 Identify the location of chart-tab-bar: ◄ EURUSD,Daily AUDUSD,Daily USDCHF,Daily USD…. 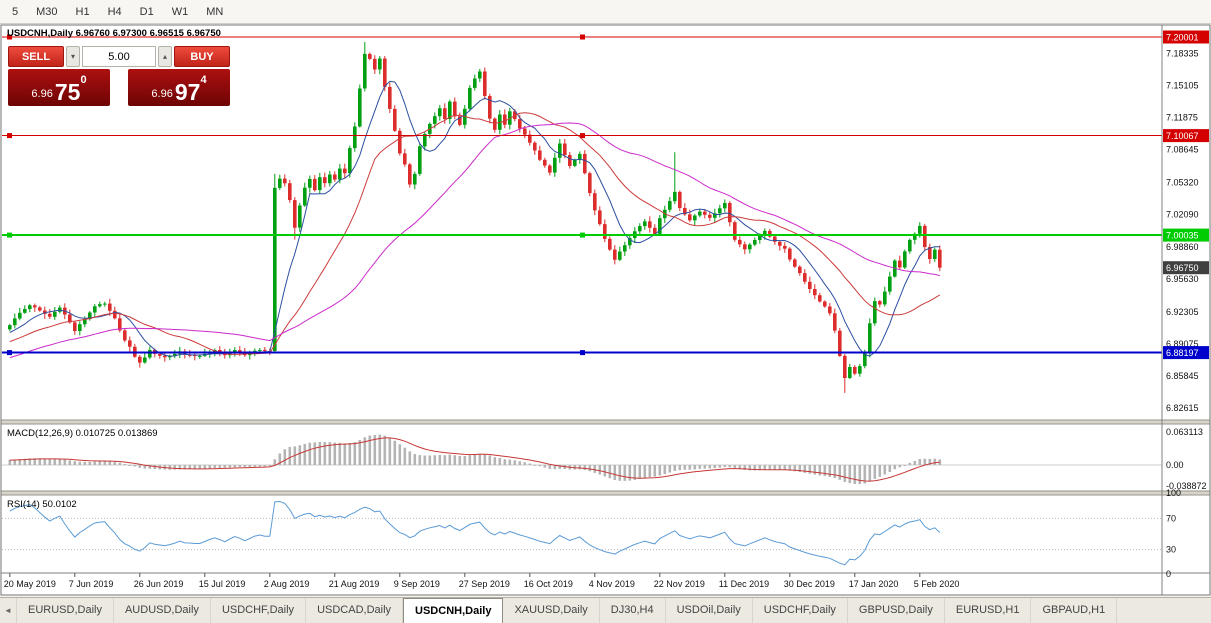
(605, 610).